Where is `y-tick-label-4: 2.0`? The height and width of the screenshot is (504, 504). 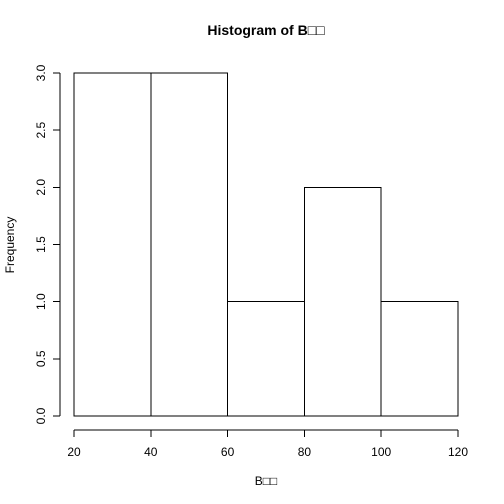
y-tick-label-4: 2.0 is located at coordinates (41, 187).